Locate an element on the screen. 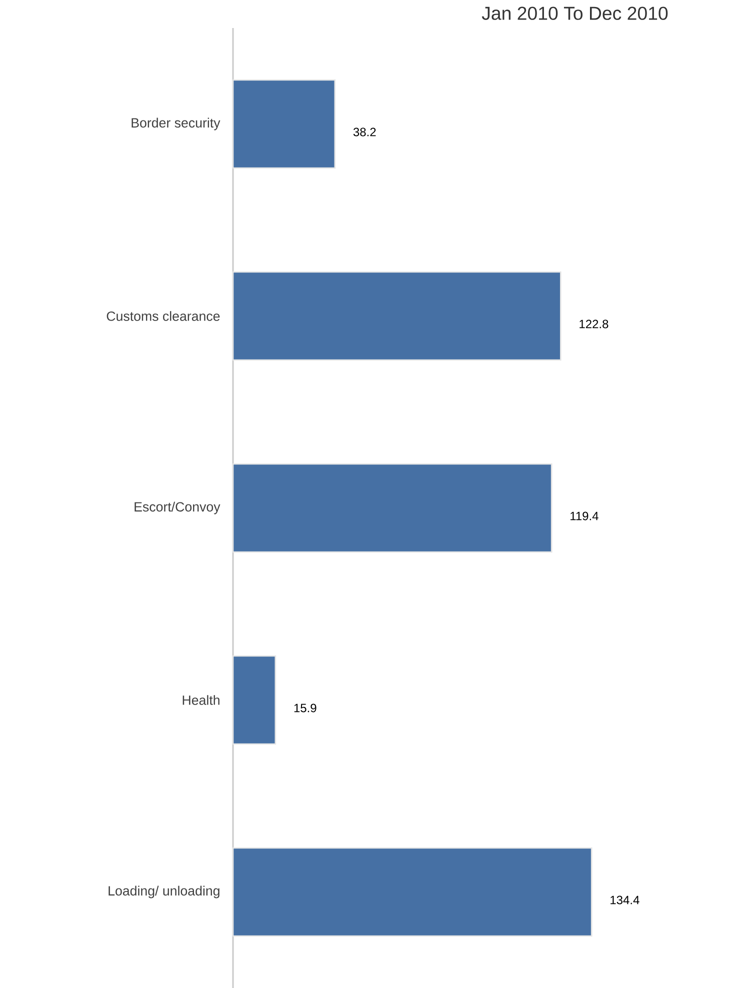  y-tick-label: Escort/Convoy is located at coordinates (177, 508).